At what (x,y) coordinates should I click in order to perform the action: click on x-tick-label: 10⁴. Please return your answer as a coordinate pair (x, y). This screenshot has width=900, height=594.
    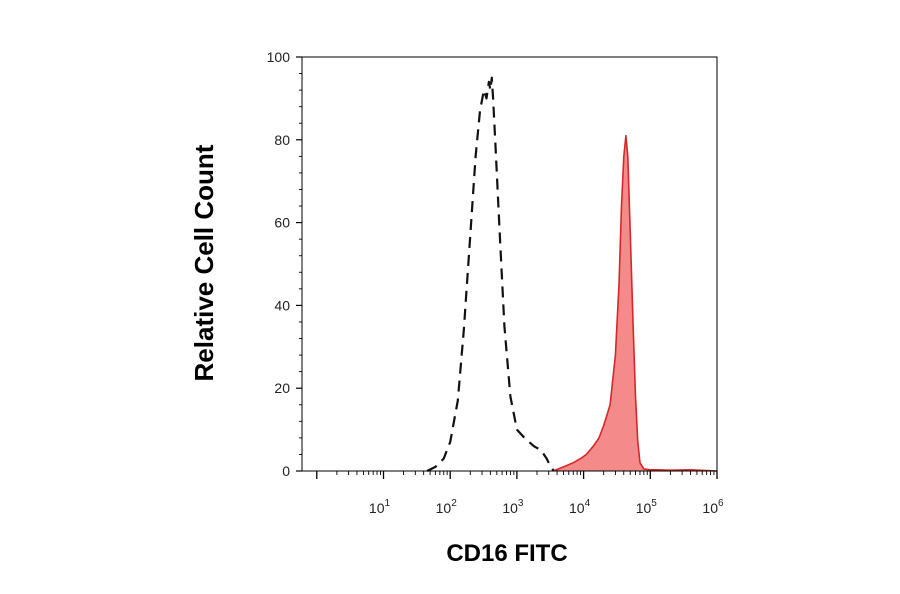
    Looking at the image, I should click on (580, 507).